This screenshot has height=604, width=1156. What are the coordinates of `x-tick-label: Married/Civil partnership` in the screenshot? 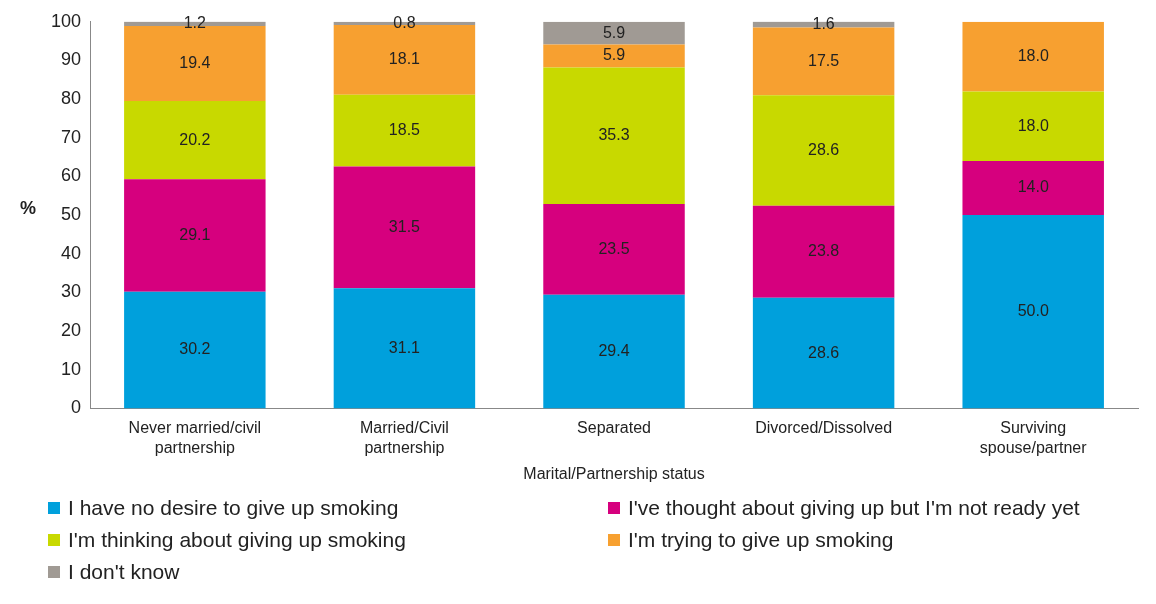 It's located at (404, 437).